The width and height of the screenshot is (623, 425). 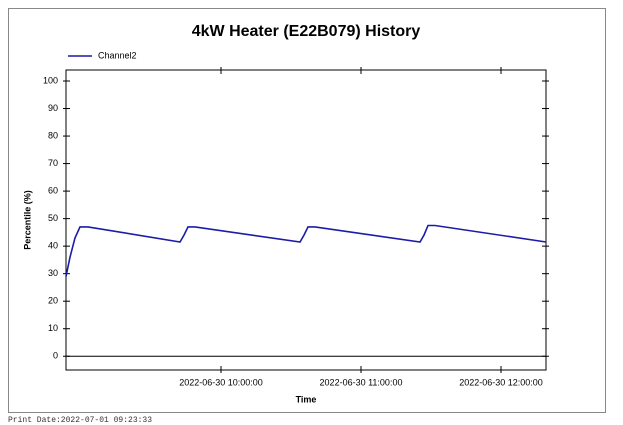 I want to click on x-tick-label: 2022-06-30 10:00:00, so click(x=221, y=382).